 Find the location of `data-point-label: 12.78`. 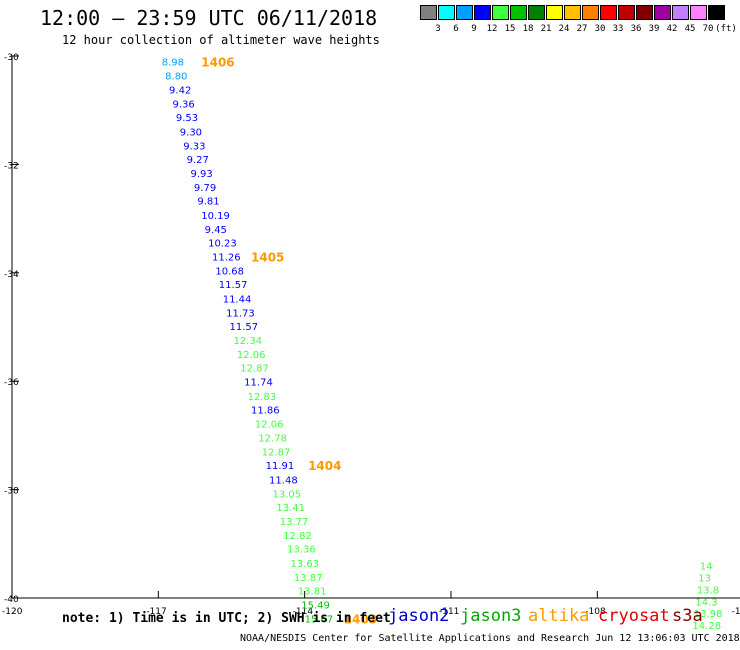

data-point-label: 12.78 is located at coordinates (272, 439).